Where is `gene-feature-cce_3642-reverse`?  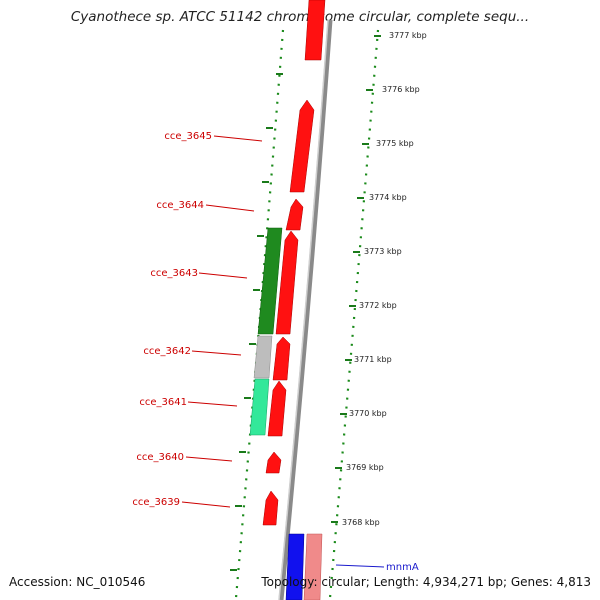
gene-feature-cce_3642-reverse is located at coordinates (263, 357).